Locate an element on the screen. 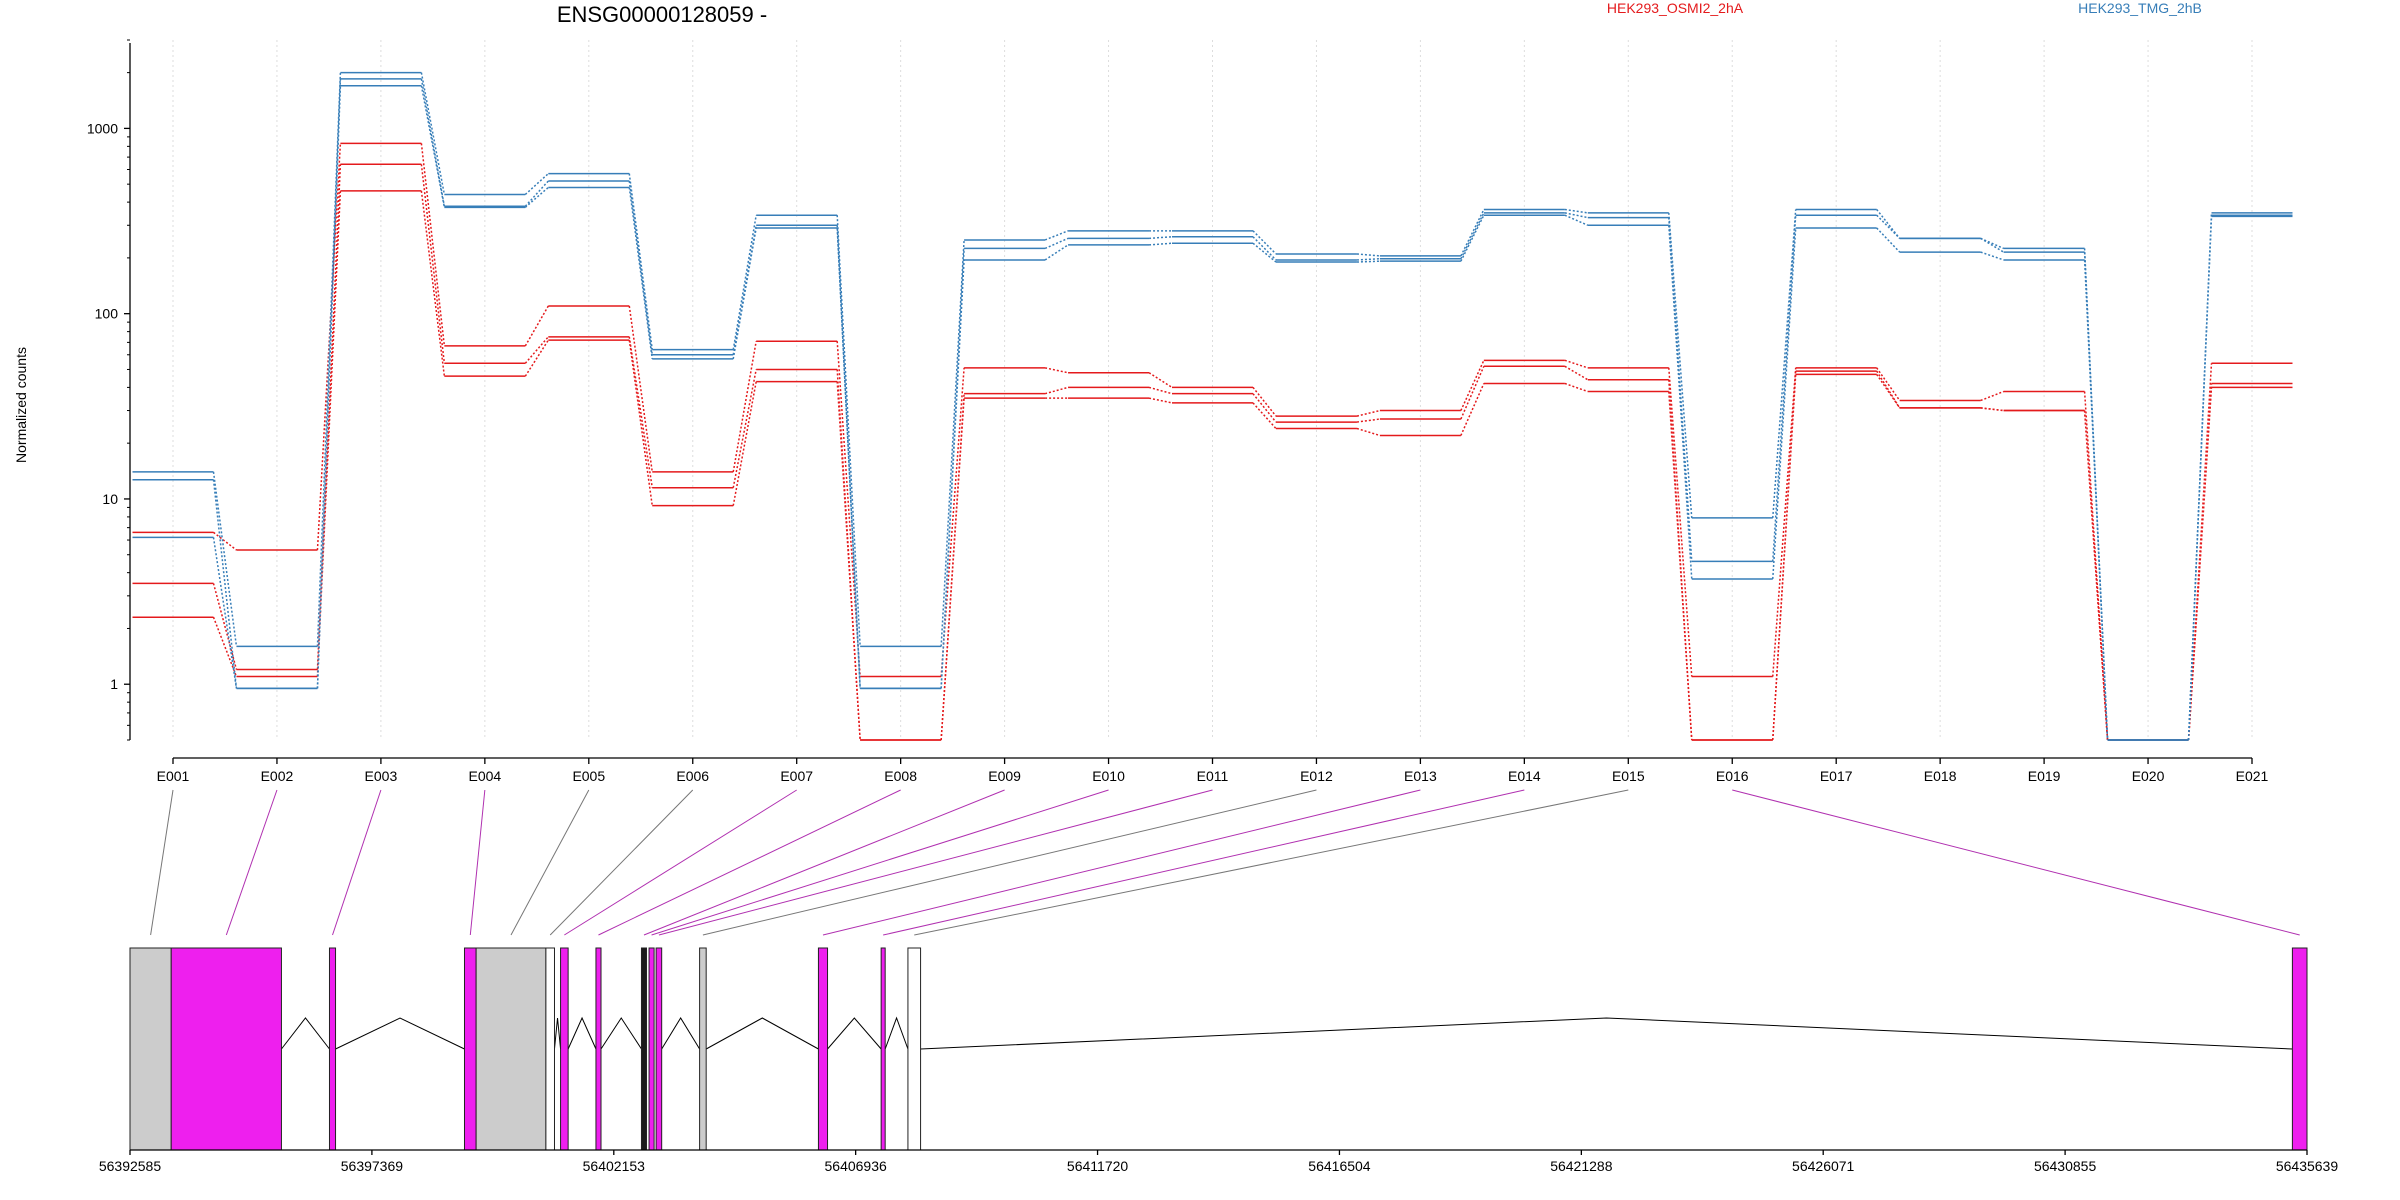 The width and height of the screenshot is (2400, 1200). y-tick-label: 100 is located at coordinates (107, 314).